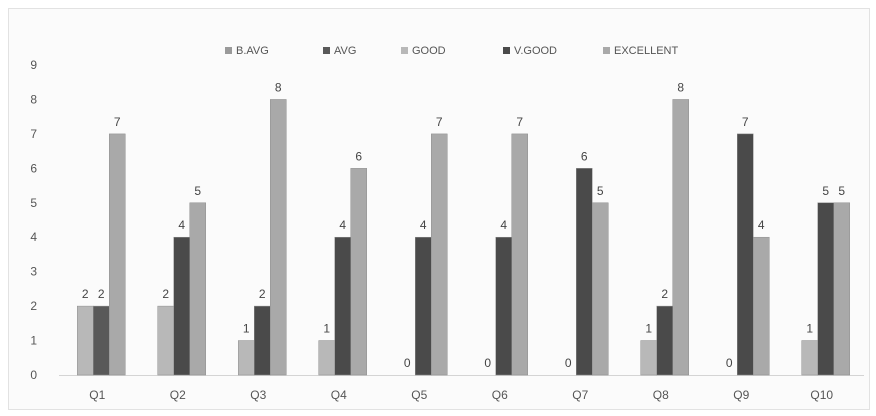 Image resolution: width=876 pixels, height=416 pixels. Describe the element at coordinates (197, 289) in the screenshot. I see `bar-excellent-q2` at that location.